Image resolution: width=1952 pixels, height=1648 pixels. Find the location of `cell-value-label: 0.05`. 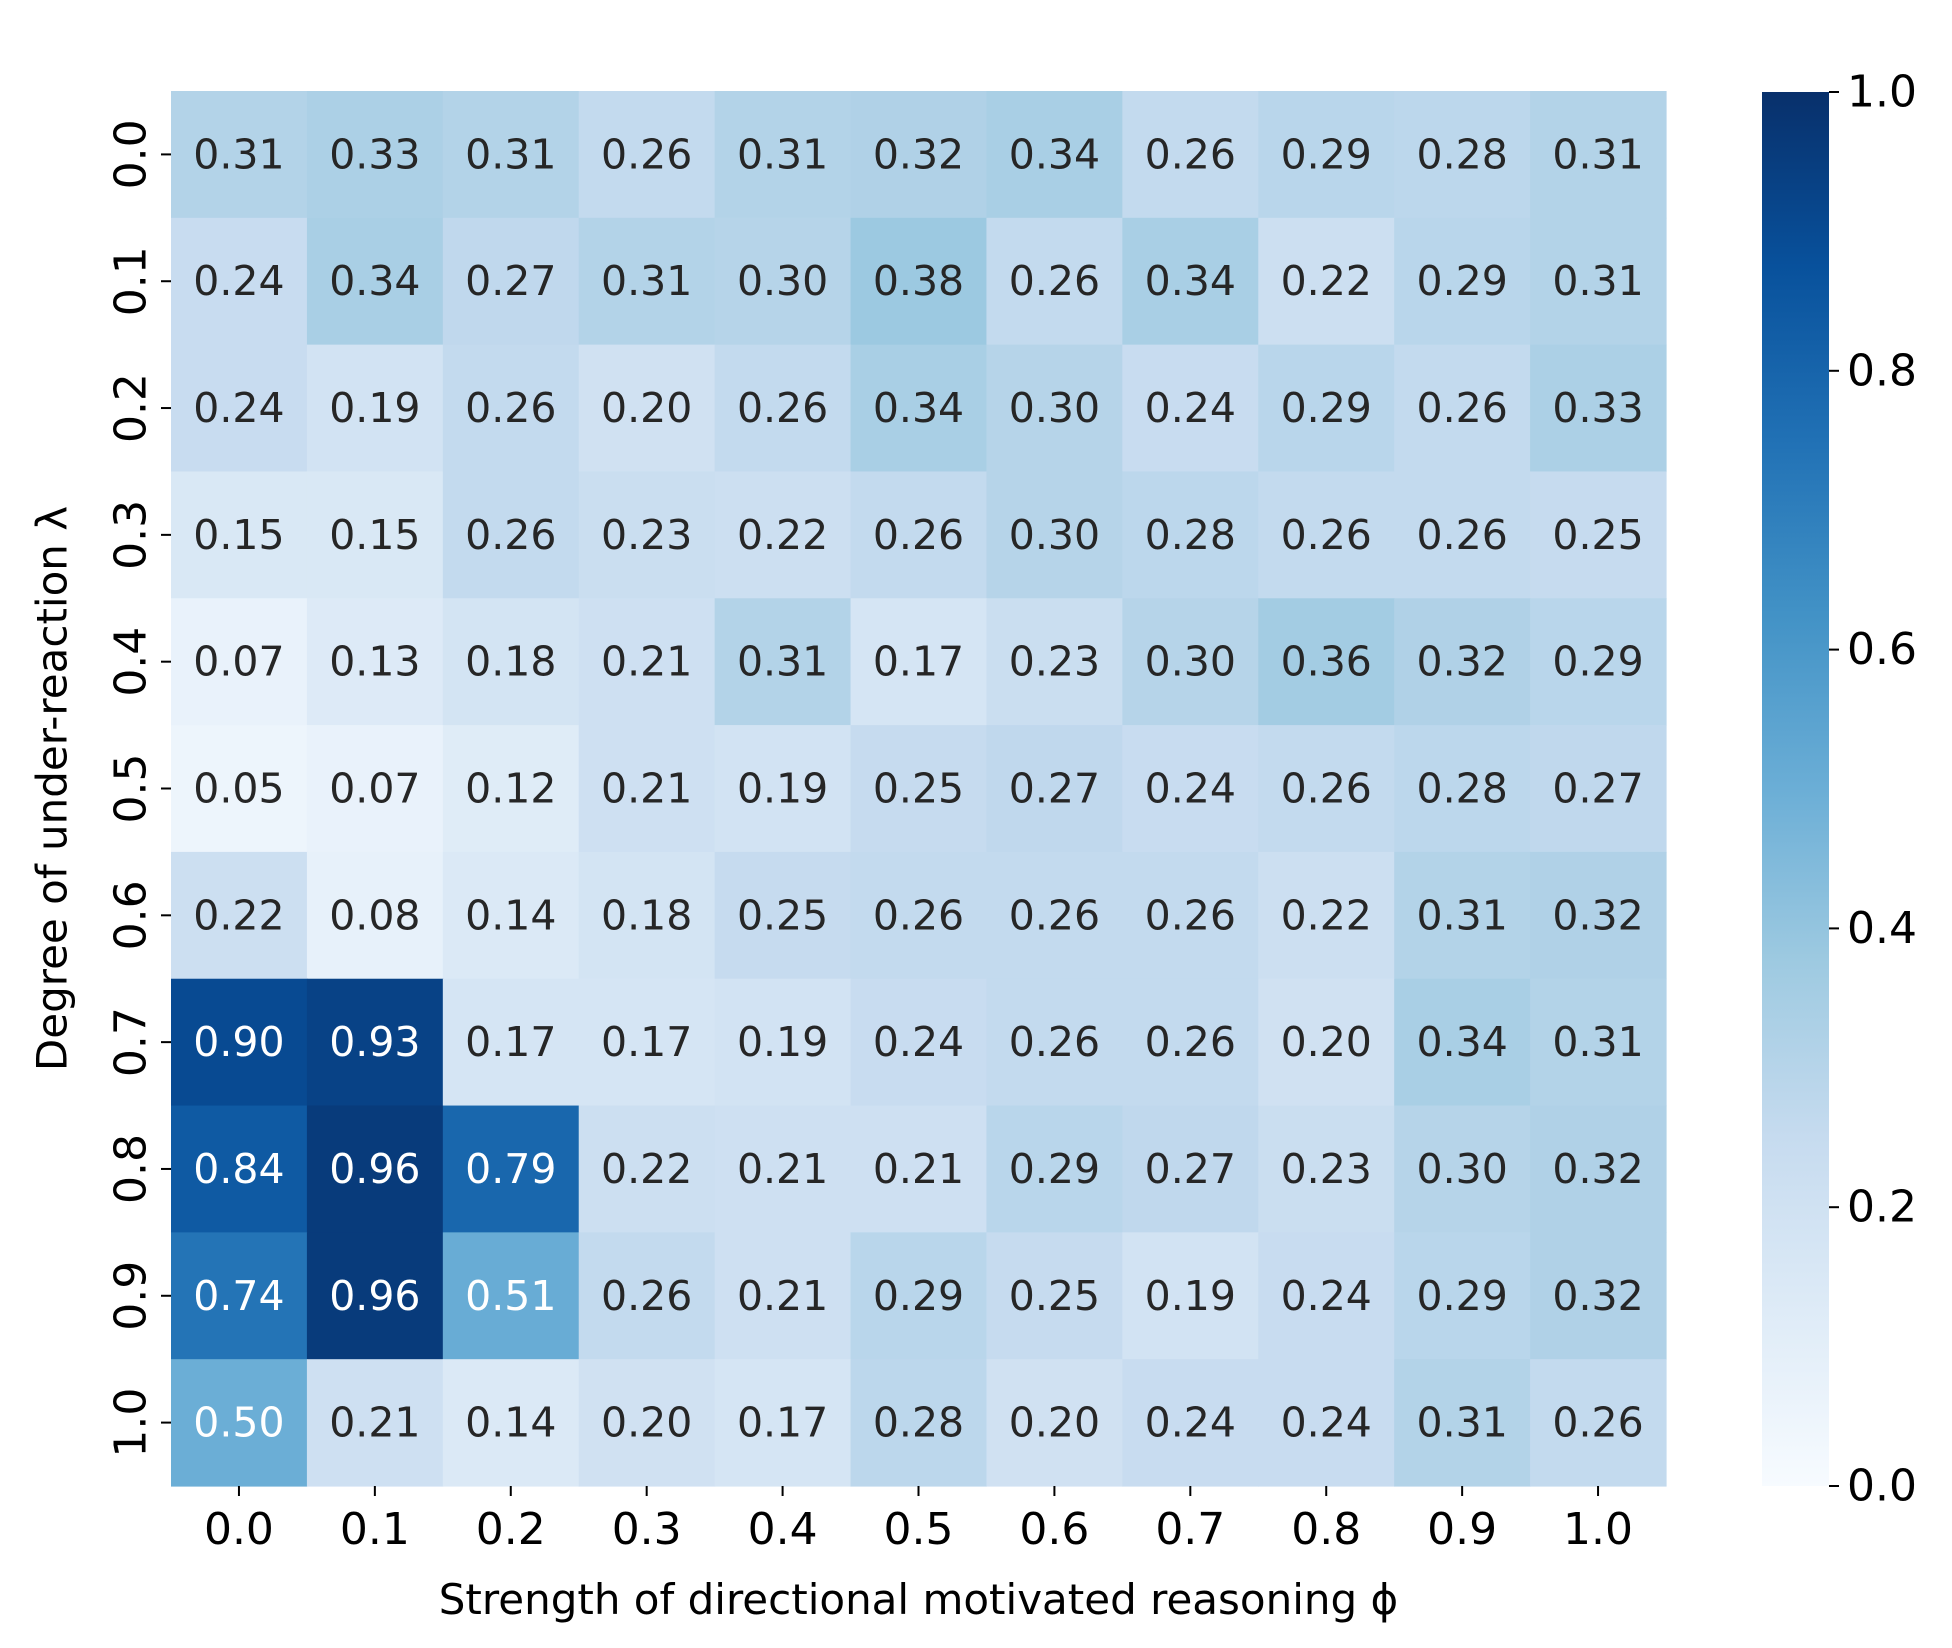

cell-value-label: 0.05 is located at coordinates (238, 789).